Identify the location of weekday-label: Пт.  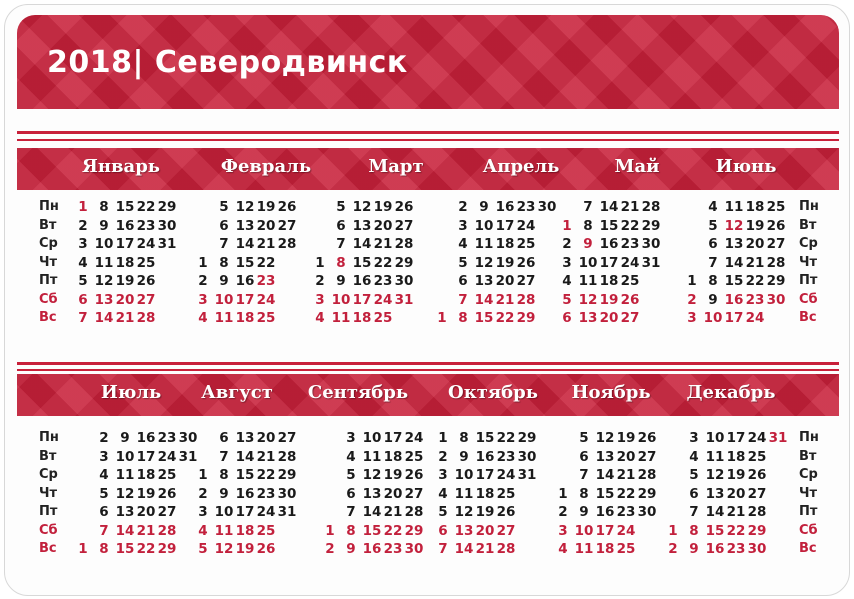
(808, 511).